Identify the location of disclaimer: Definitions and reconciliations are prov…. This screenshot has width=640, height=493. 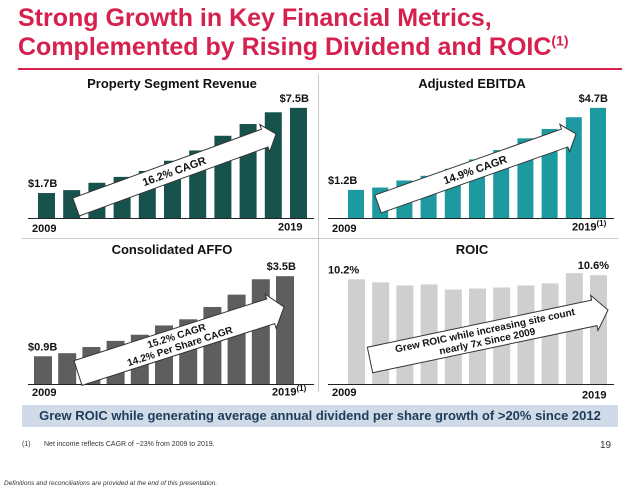
(111, 483).